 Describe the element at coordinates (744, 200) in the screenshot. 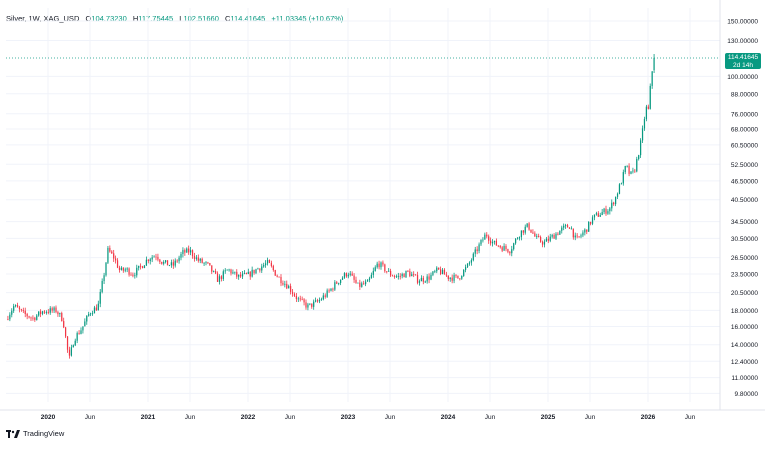

I see `y-tick-label: 40.50000` at that location.